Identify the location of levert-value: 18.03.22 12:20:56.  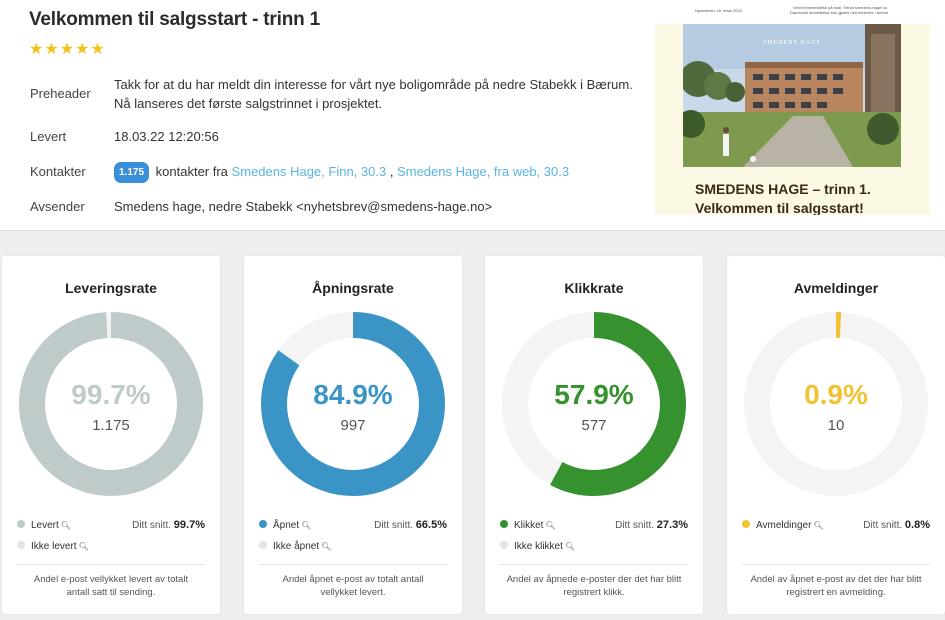
(166, 136).